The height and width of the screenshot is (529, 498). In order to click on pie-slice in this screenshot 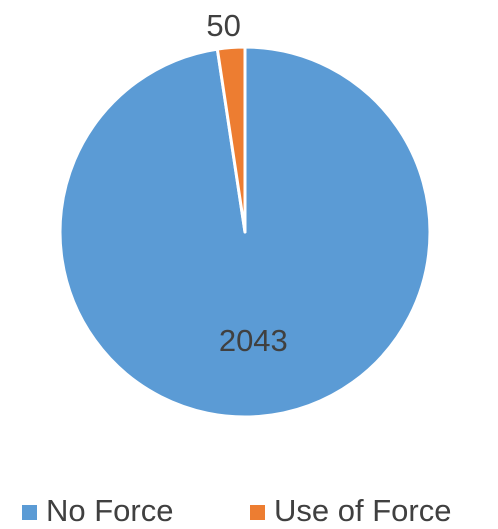, I will do `click(231, 139)`.